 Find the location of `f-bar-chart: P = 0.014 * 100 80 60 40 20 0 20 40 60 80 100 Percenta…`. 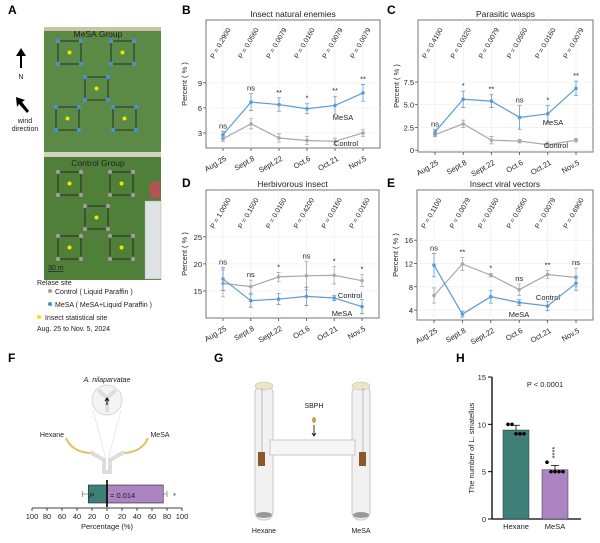

f-bar-chart: P = 0.014 * 100 80 60 40 20 0 20 40 60 80 100 Percenta… is located at coordinates (107, 505).